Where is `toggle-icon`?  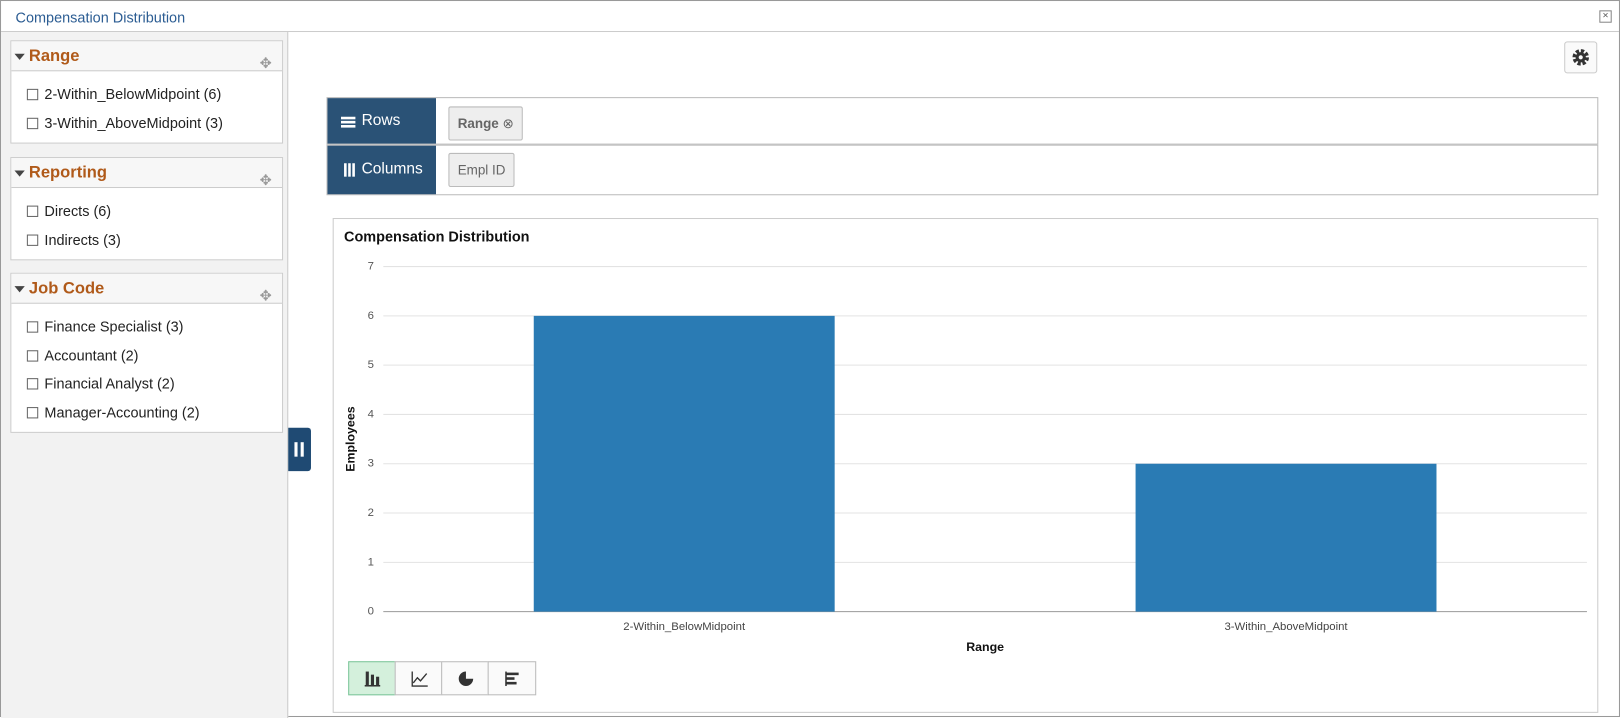 toggle-icon is located at coordinates (299, 449).